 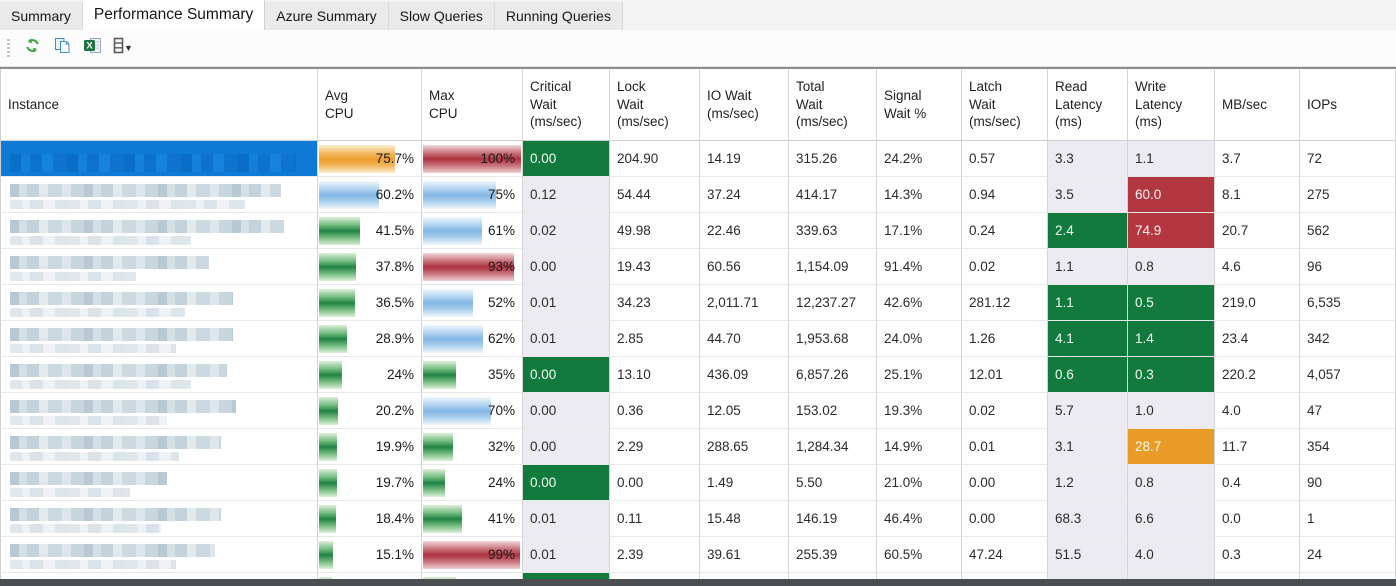 I want to click on cell-latch-wait: 0.57, so click(x=1005, y=159).